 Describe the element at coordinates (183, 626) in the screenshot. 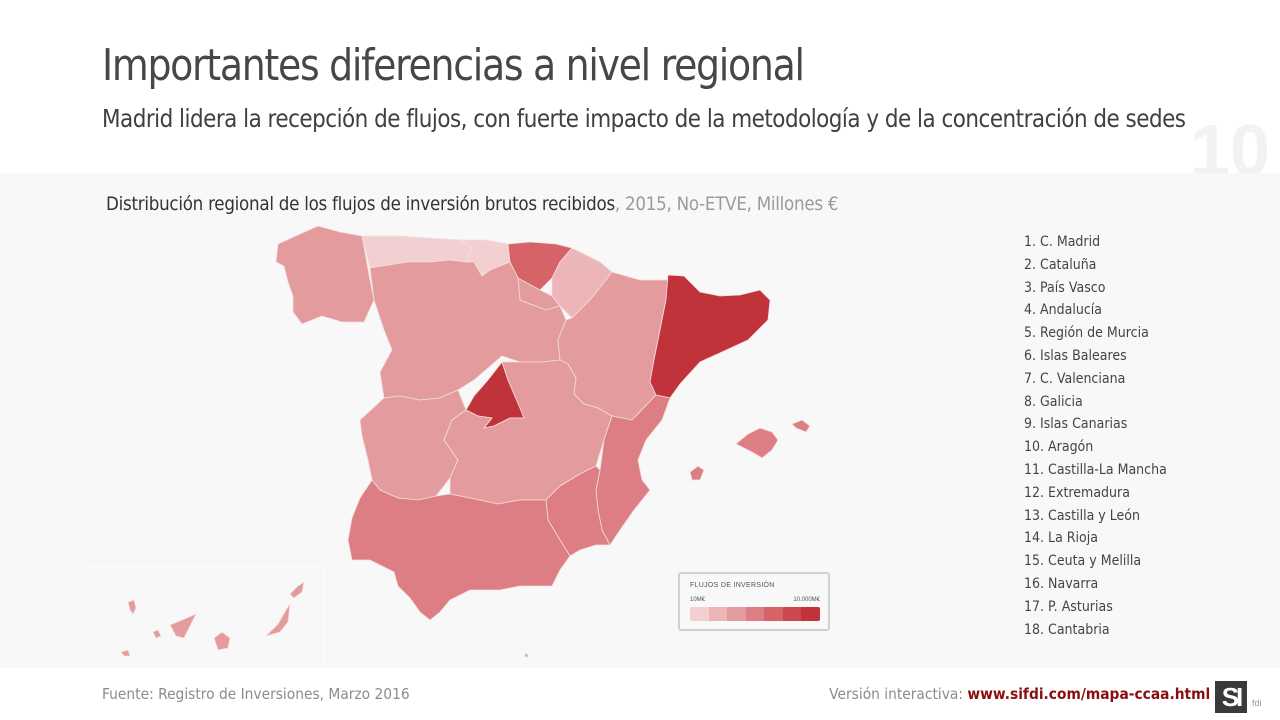

I see `region-canarias-tenerife` at that location.